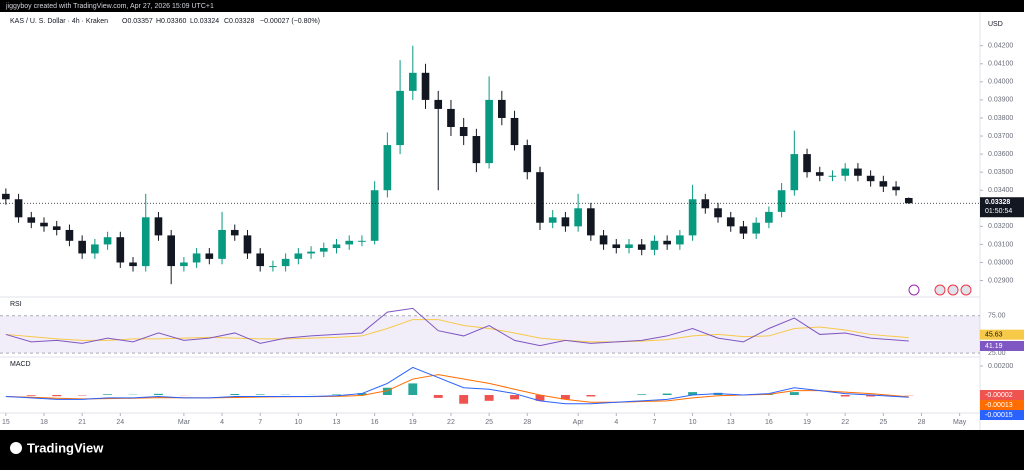 The image size is (1024, 470). I want to click on ohlc-value: −0.00027 (−0.80%), so click(290, 21).